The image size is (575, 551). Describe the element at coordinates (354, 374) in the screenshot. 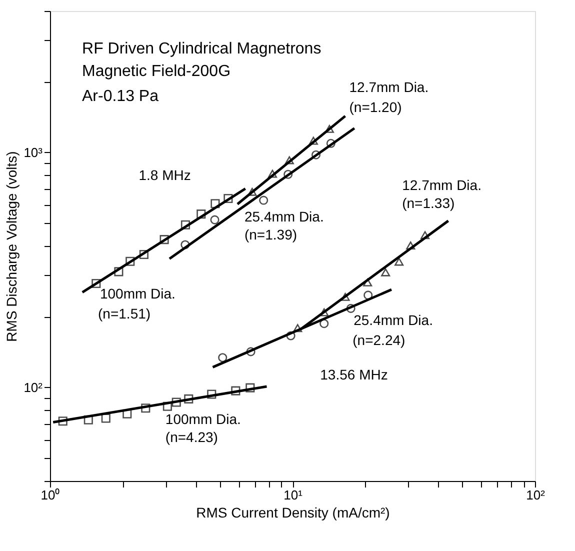

I see `annotation: 13.56 MHz` at that location.